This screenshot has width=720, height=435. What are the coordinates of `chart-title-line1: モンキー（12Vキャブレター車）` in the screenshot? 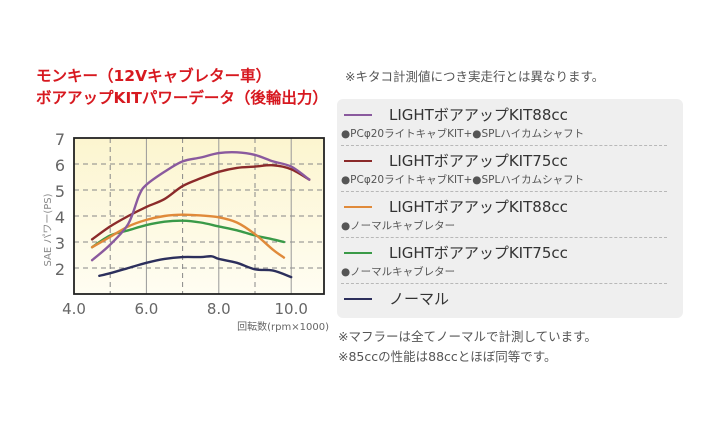 It's located at (154, 76).